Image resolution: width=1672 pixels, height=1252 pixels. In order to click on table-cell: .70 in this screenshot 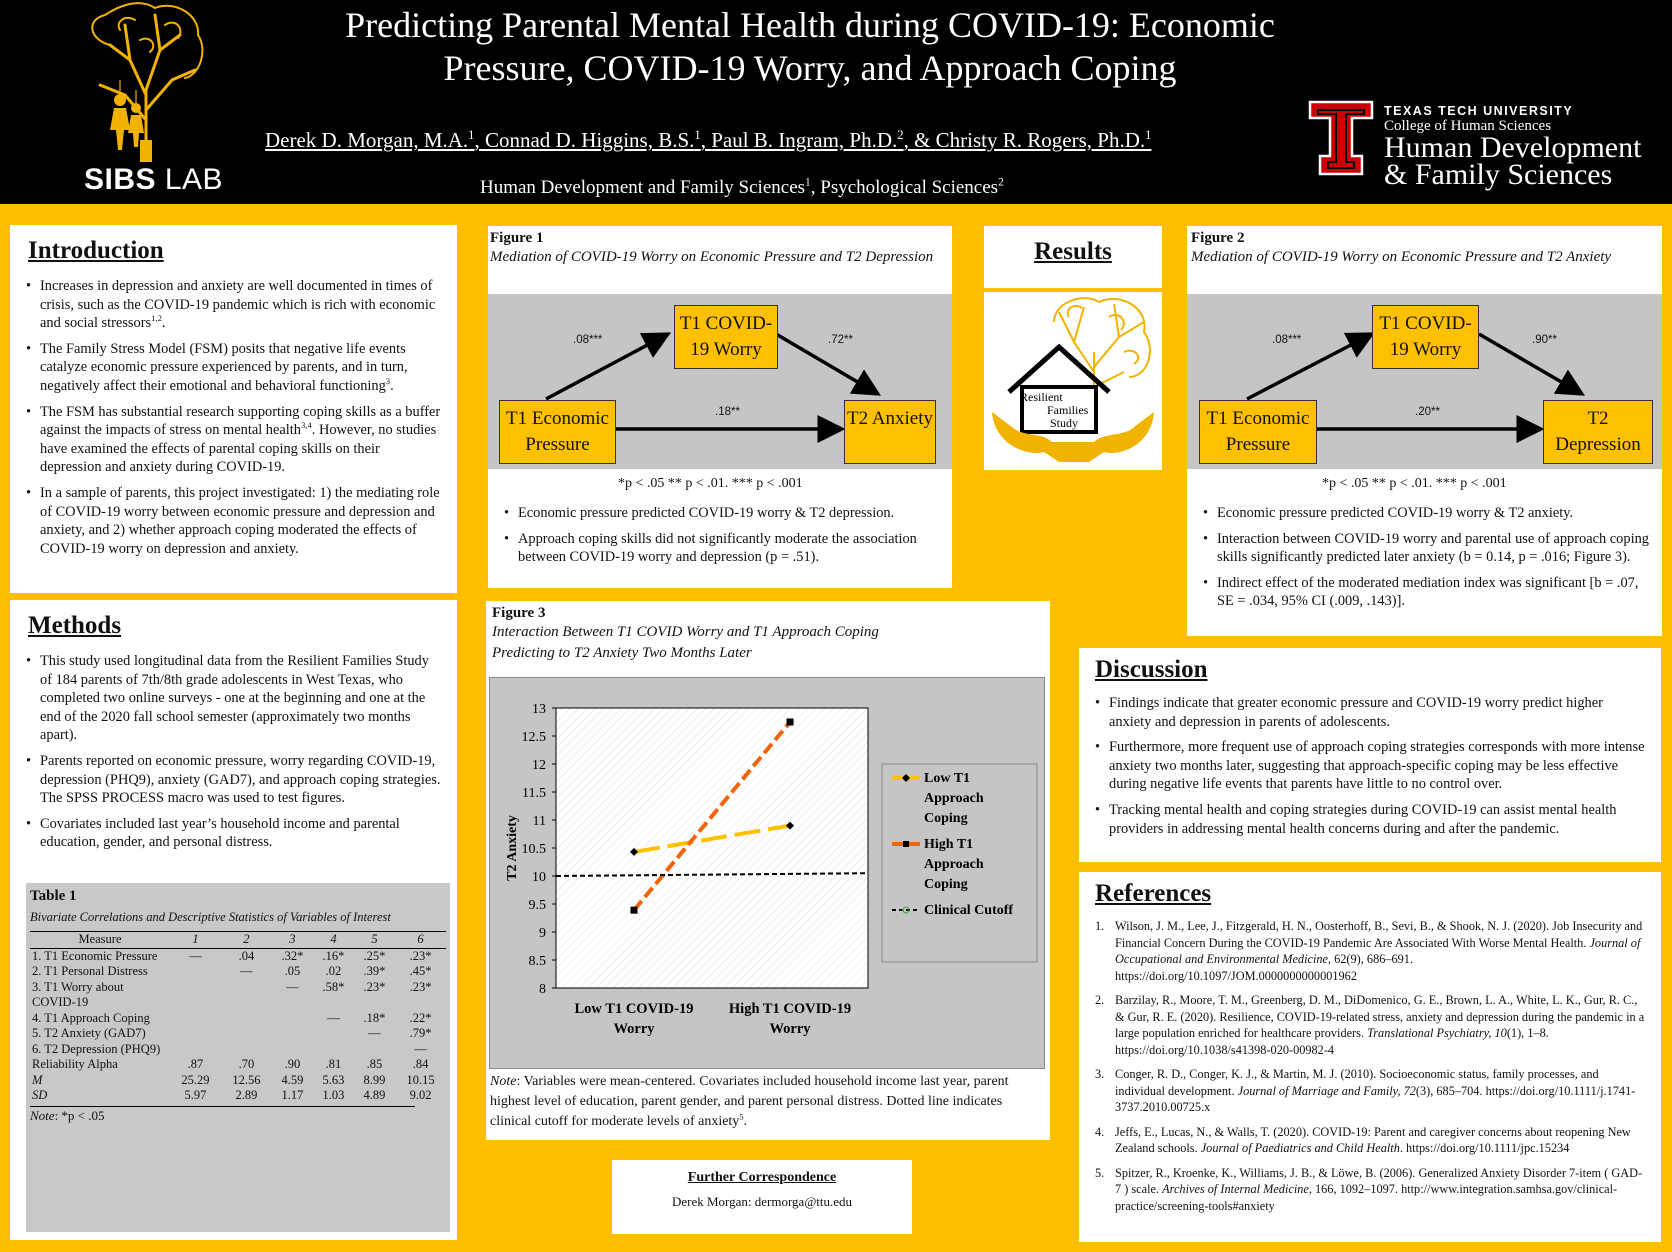, I will do `click(246, 1064)`.